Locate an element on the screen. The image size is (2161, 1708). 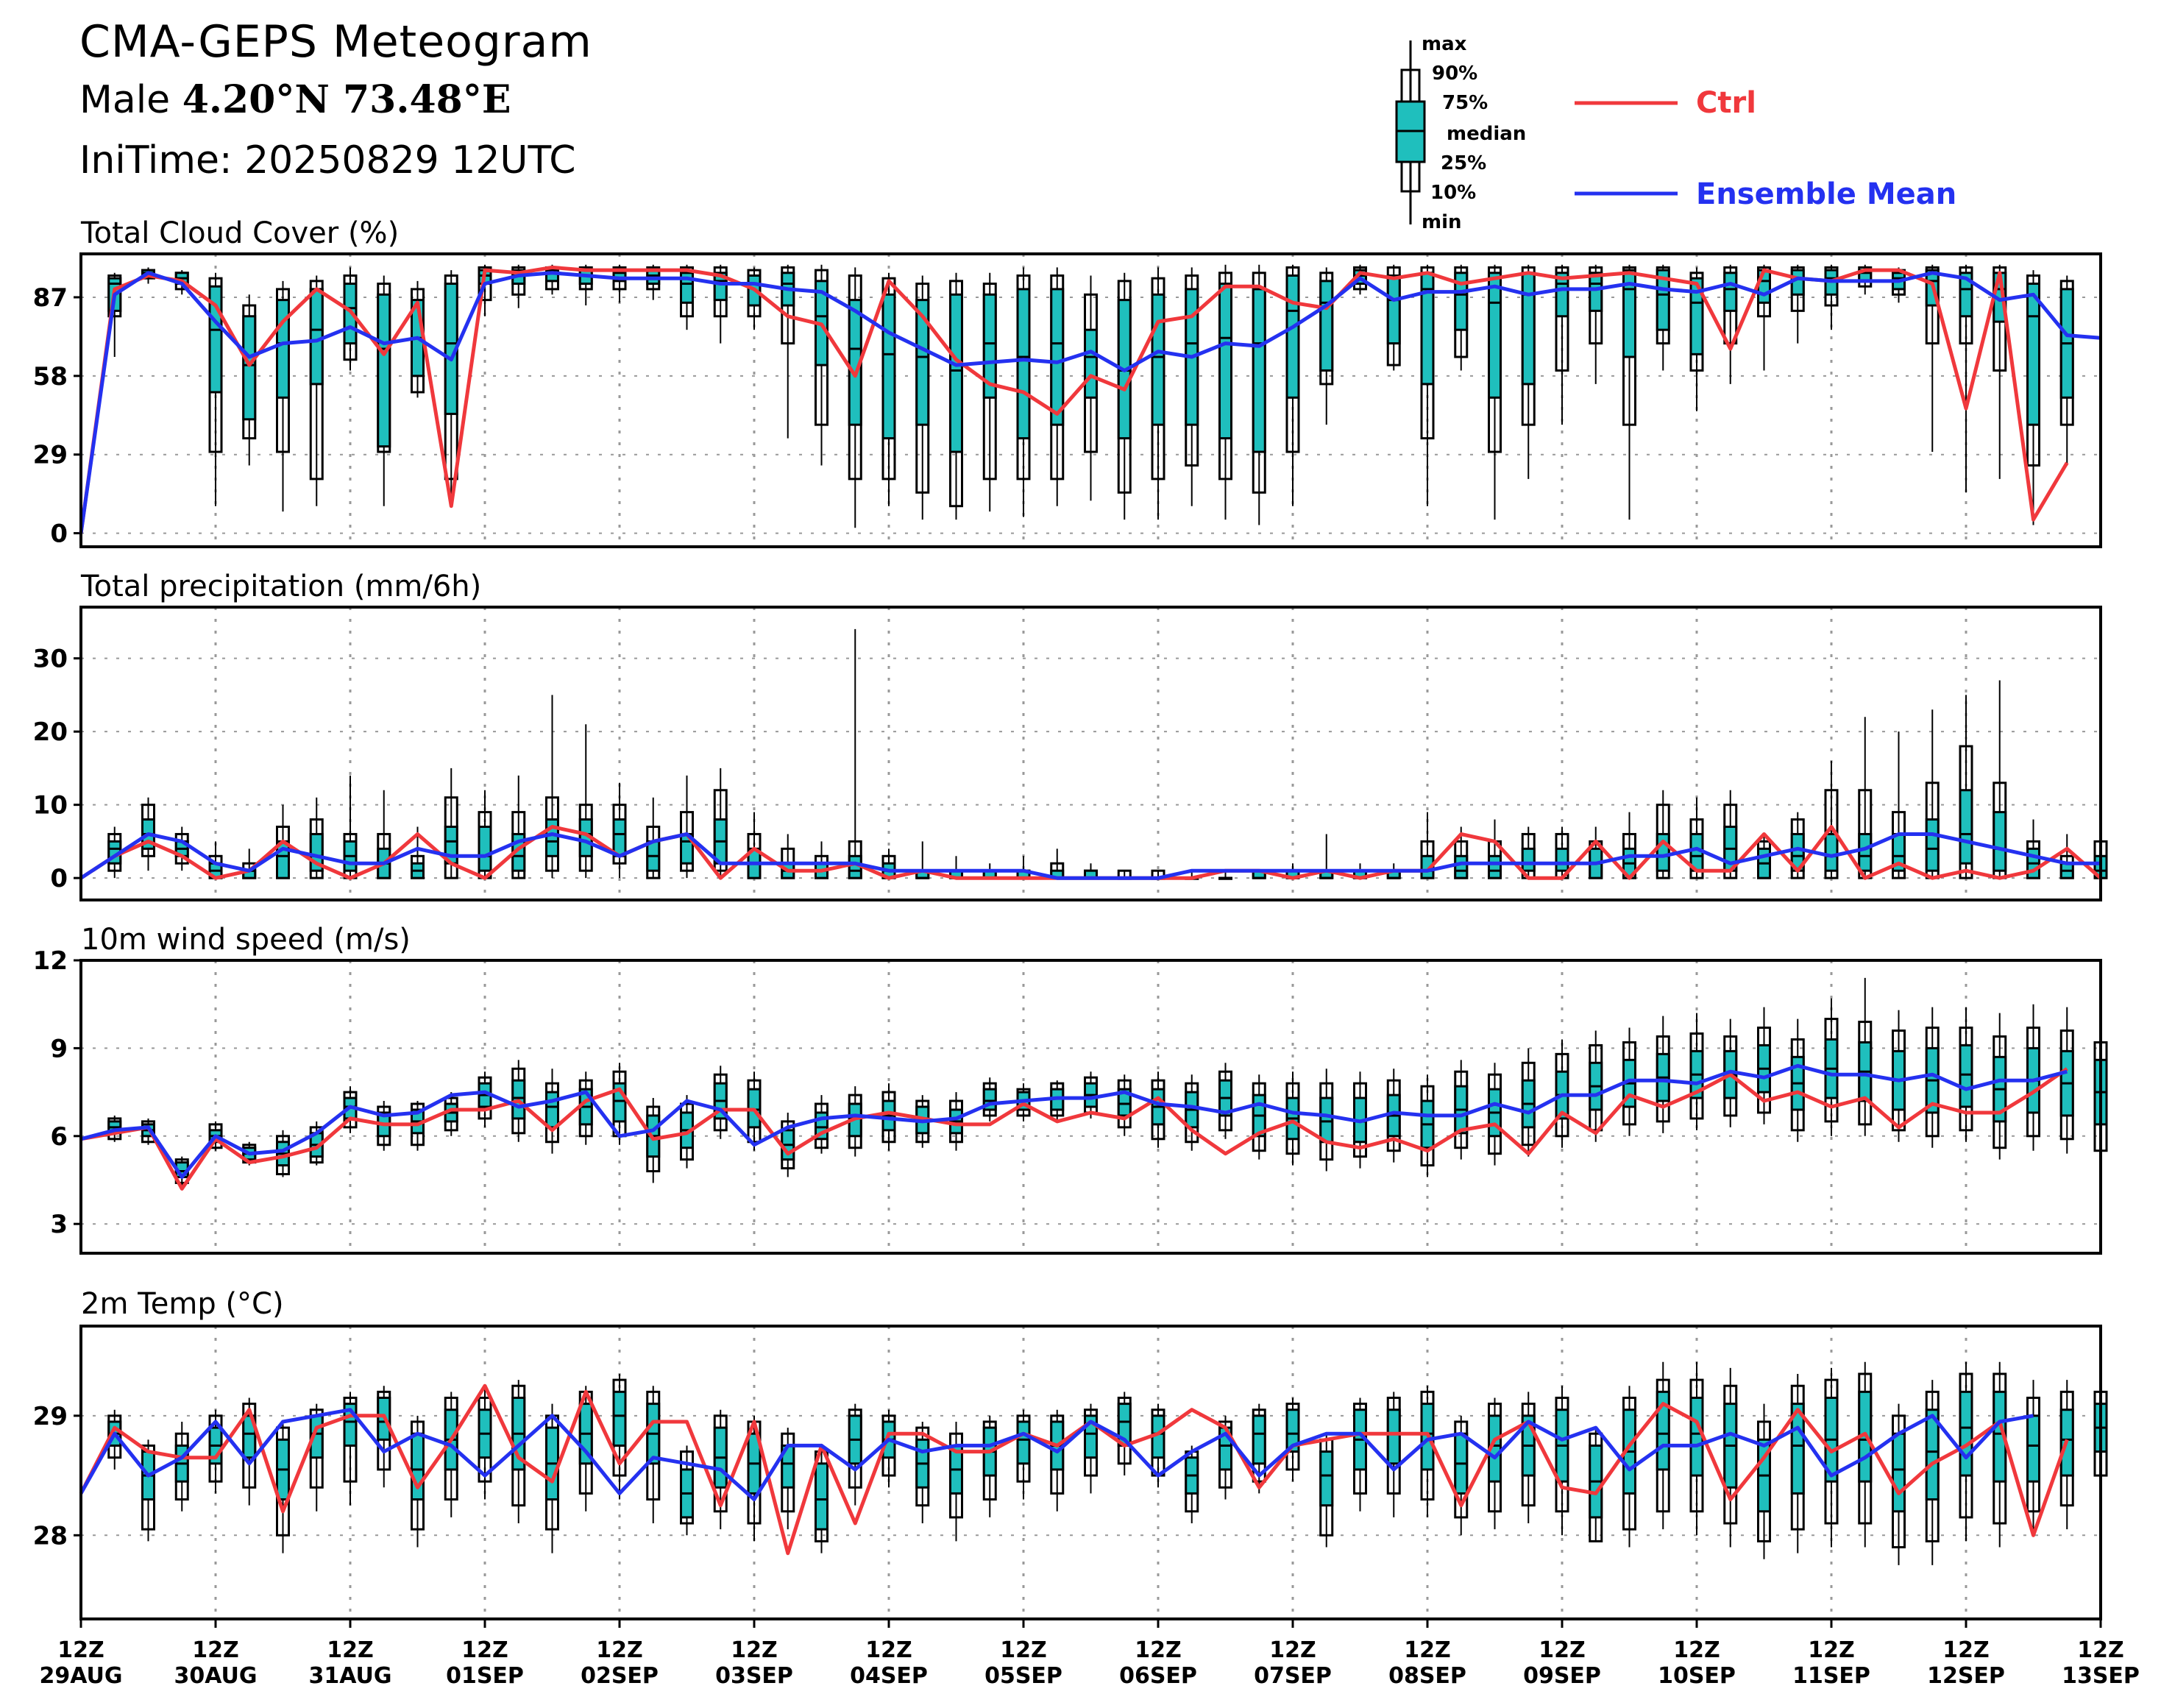
y-tick-label: 6 is located at coordinates (59, 1137).